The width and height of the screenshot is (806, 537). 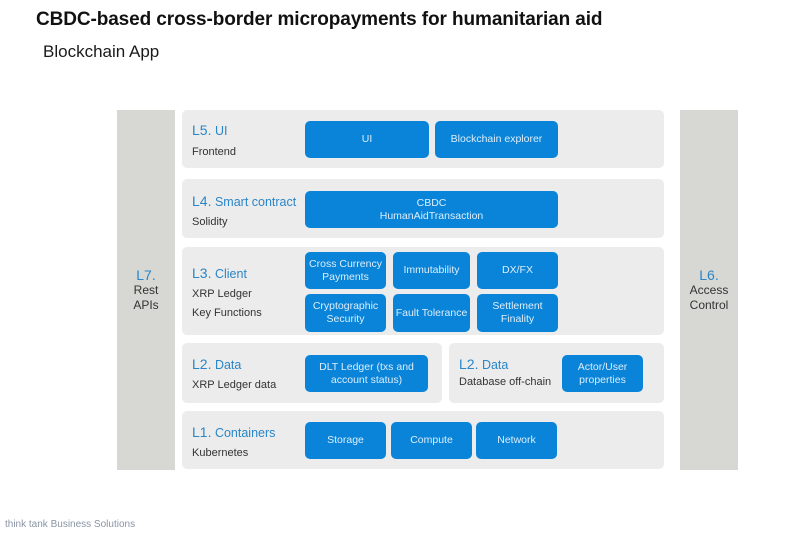 I want to click on layer-heading: L3. Client, so click(x=219, y=273).